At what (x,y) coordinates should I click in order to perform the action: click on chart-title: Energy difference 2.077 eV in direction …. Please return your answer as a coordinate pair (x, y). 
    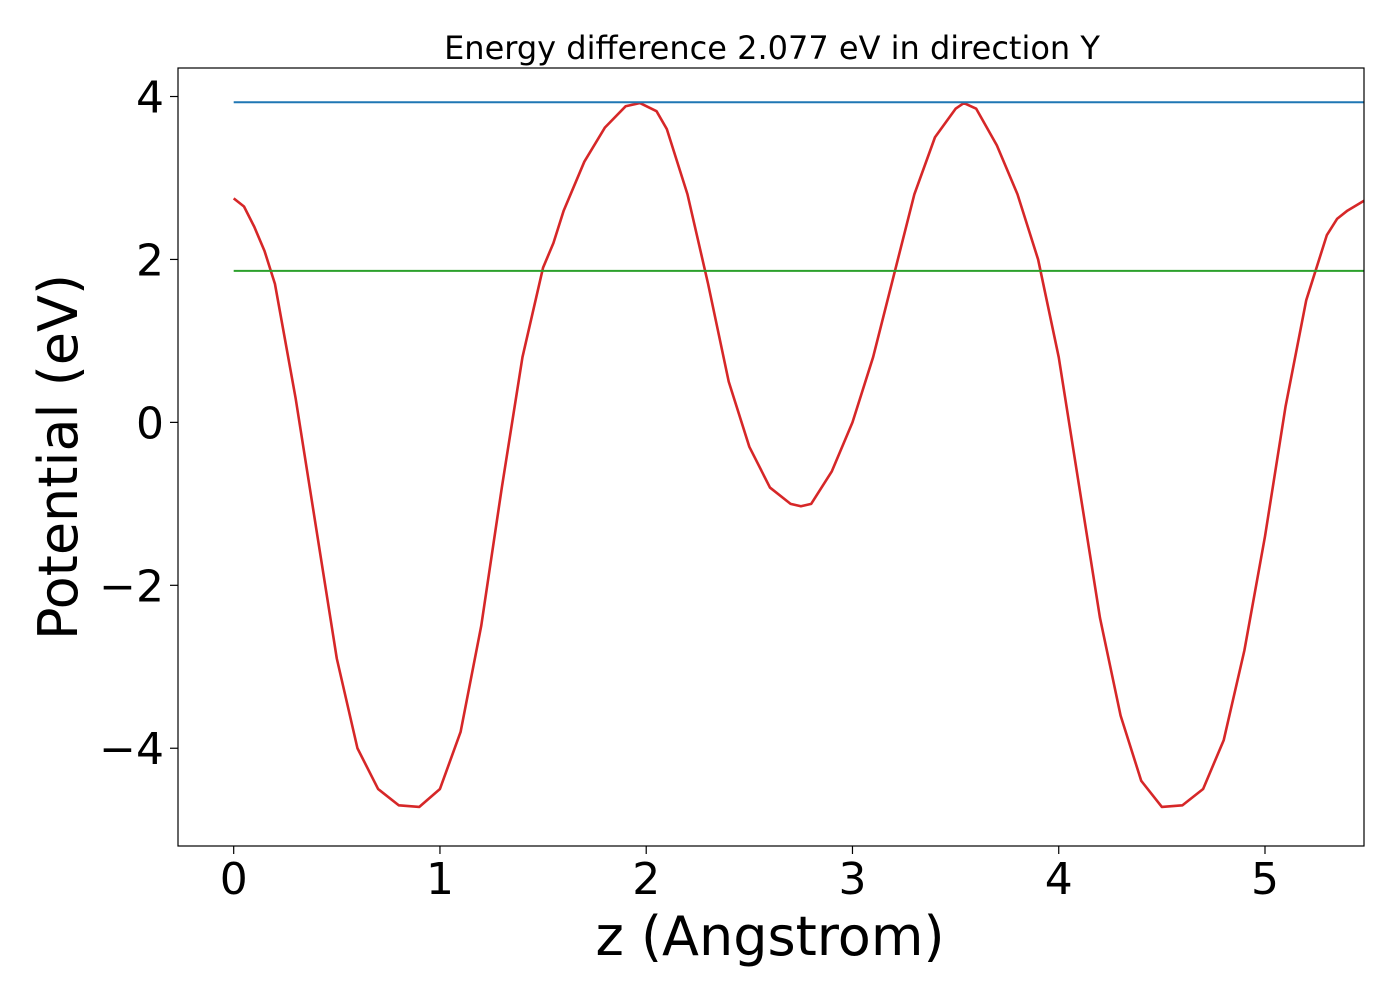
    Looking at the image, I should click on (772, 48).